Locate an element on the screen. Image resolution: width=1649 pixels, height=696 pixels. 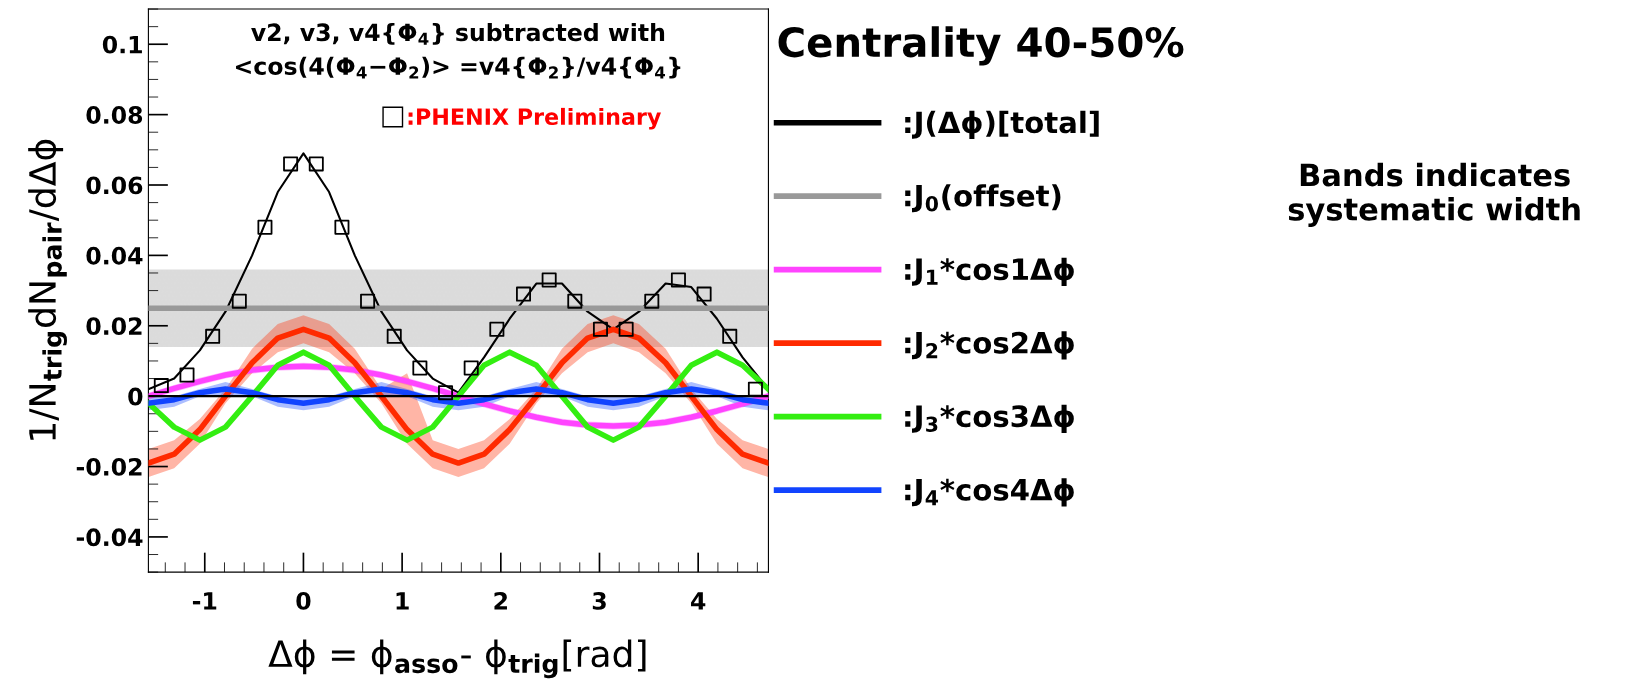
y-tick-label: 0.04 is located at coordinates (114, 255).